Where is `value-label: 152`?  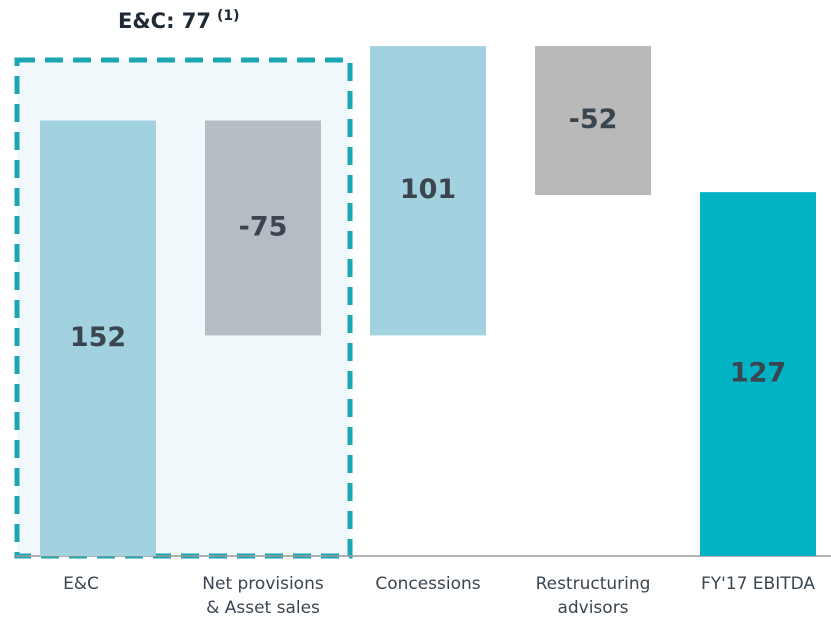
value-label: 152 is located at coordinates (98, 337).